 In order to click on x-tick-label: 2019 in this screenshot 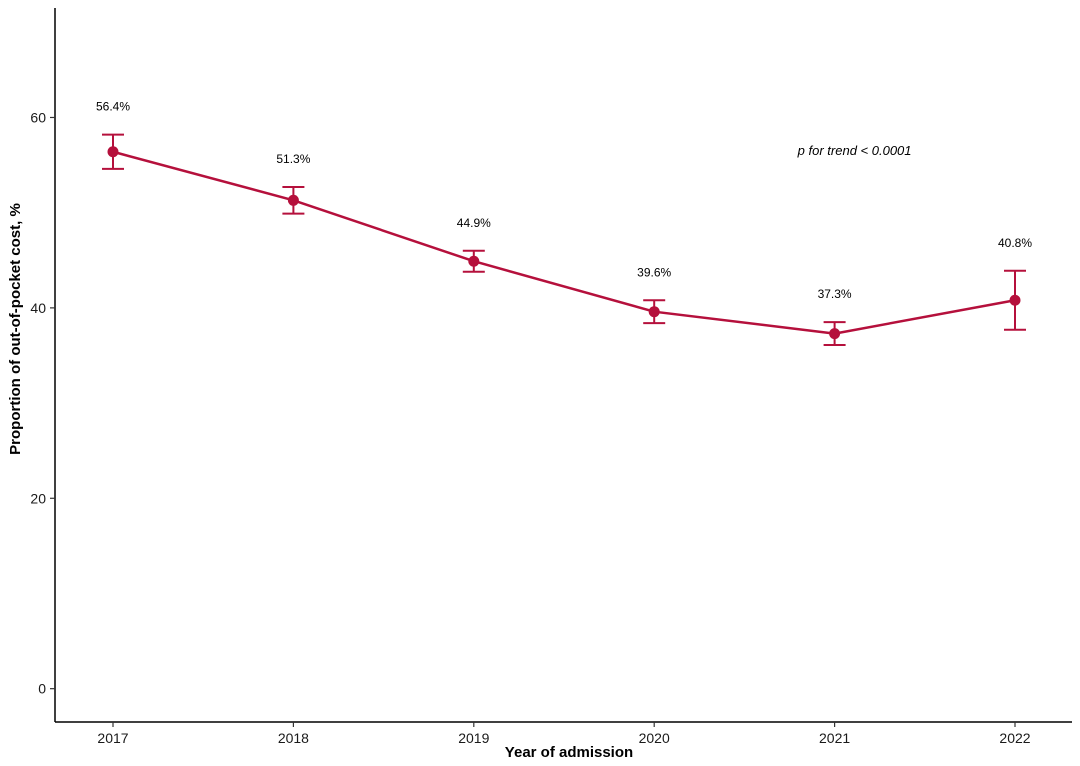, I will do `click(473, 738)`.